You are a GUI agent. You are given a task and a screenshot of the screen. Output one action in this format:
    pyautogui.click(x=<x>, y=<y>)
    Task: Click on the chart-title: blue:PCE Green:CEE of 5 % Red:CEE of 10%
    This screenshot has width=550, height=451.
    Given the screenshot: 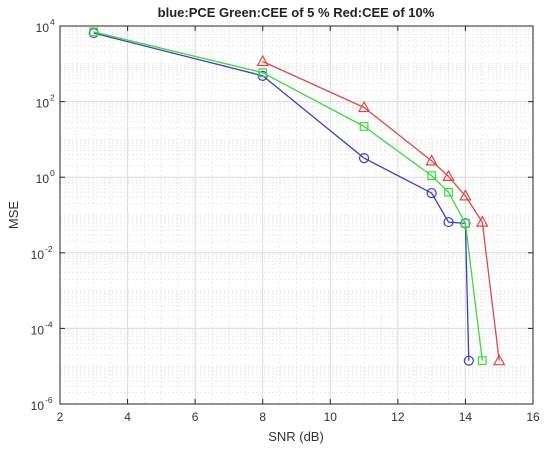 What is the action you would take?
    pyautogui.click(x=296, y=12)
    